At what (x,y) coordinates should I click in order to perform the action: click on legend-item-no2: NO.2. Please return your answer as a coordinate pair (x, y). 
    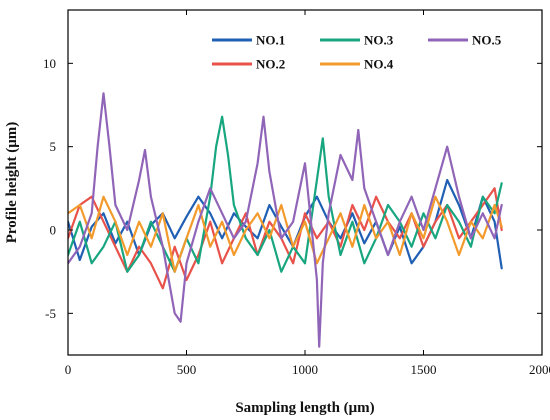
    Looking at the image, I should click on (248, 64).